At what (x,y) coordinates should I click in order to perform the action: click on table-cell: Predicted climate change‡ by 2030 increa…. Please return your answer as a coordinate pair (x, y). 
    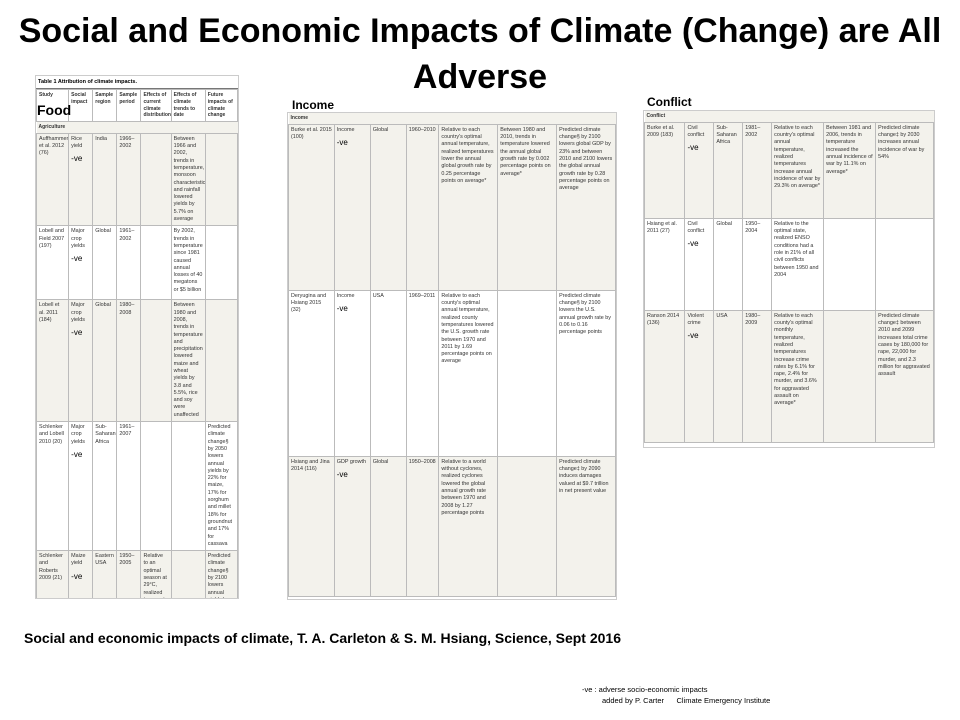
    Looking at the image, I should click on (904, 170).